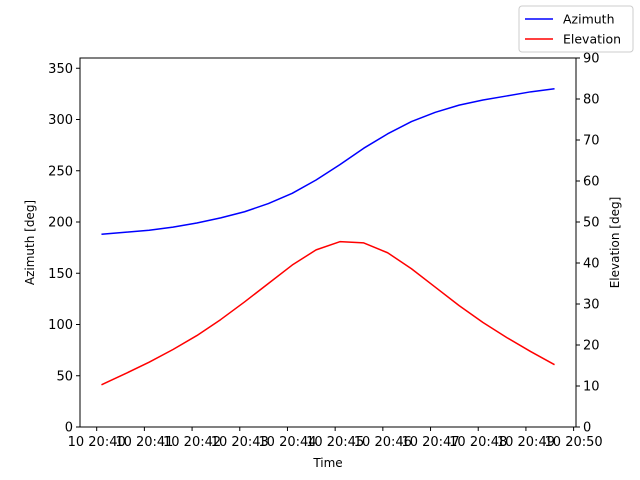  Describe the element at coordinates (60, 171) in the screenshot. I see `y-left-tick-label: 250` at that location.